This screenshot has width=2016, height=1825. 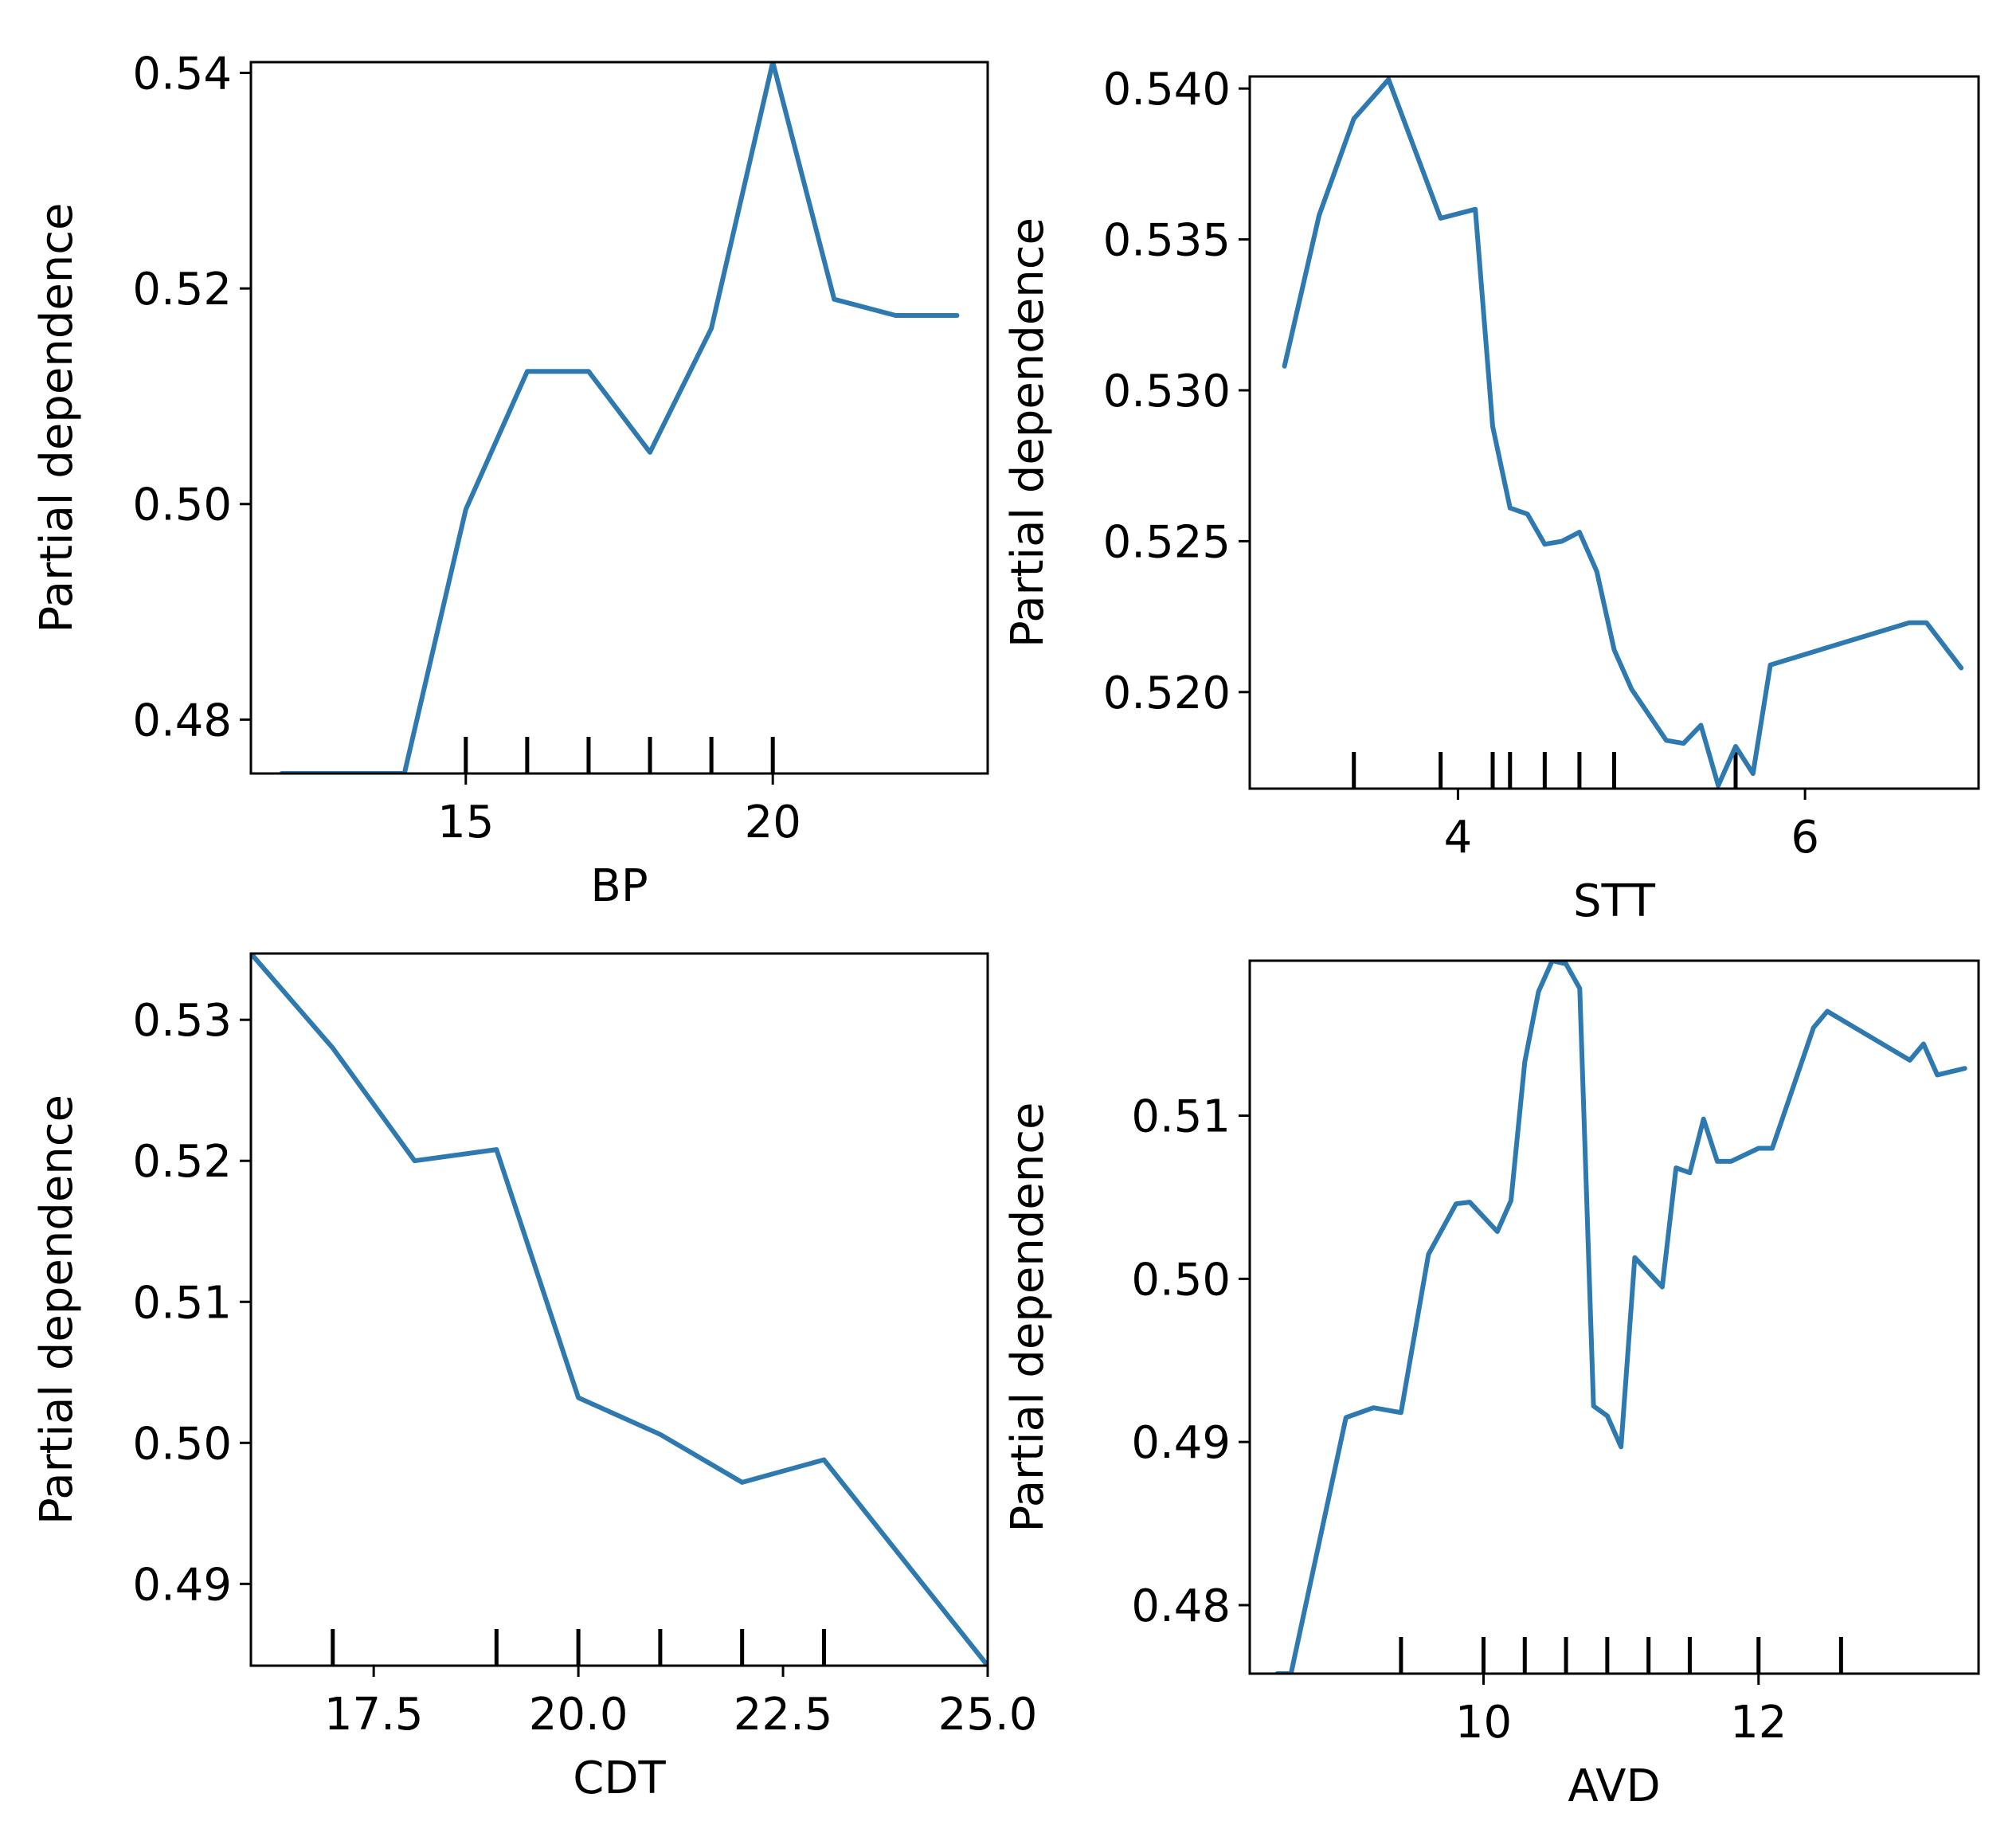 I want to click on x-axis-label: CDT, so click(x=619, y=1779).